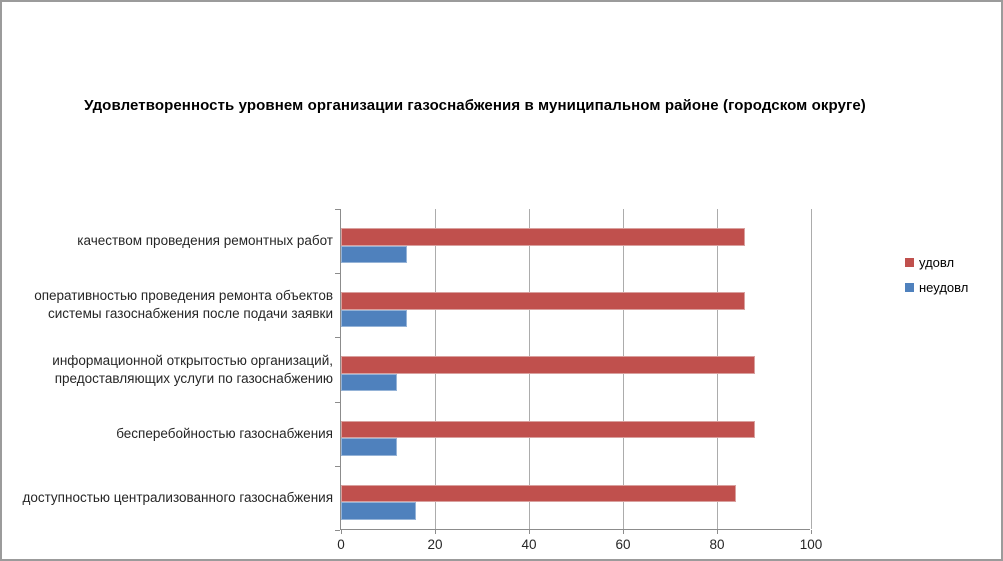  What do you see at coordinates (623, 544) in the screenshot?
I see `x-axis-tick-label: 60` at bounding box center [623, 544].